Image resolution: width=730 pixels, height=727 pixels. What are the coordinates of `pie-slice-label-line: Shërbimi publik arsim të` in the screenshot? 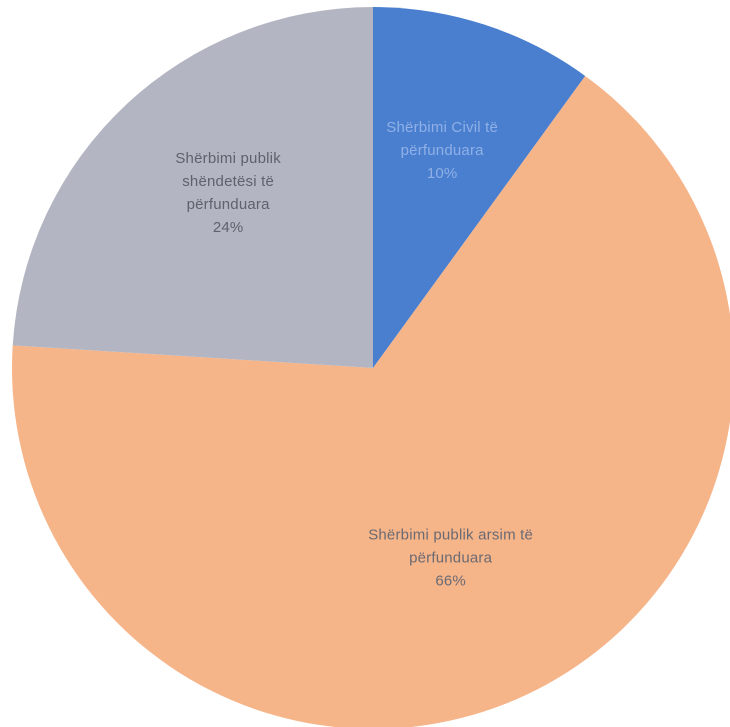 It's located at (450, 534).